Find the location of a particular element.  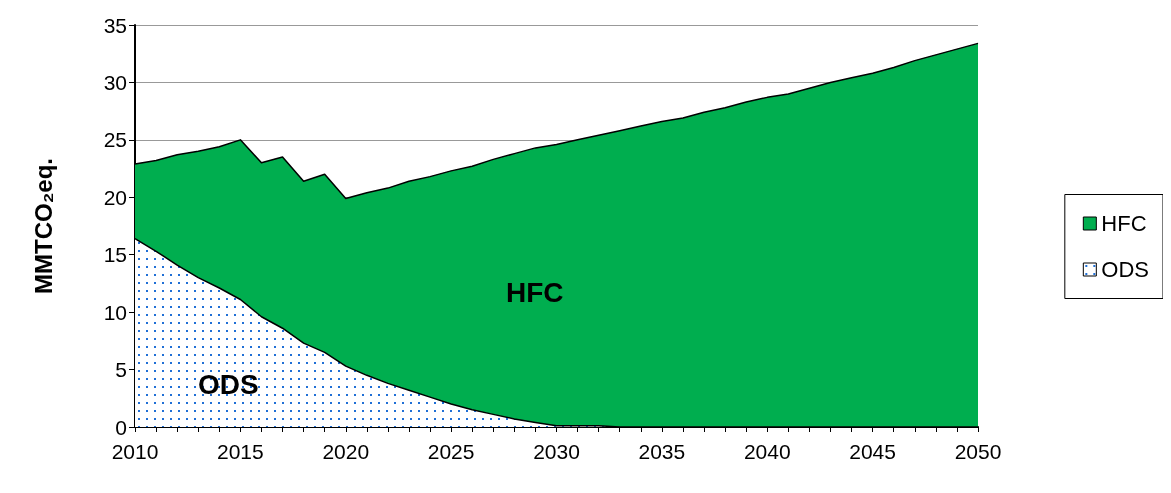

x-tick-label: 2020 is located at coordinates (346, 451).